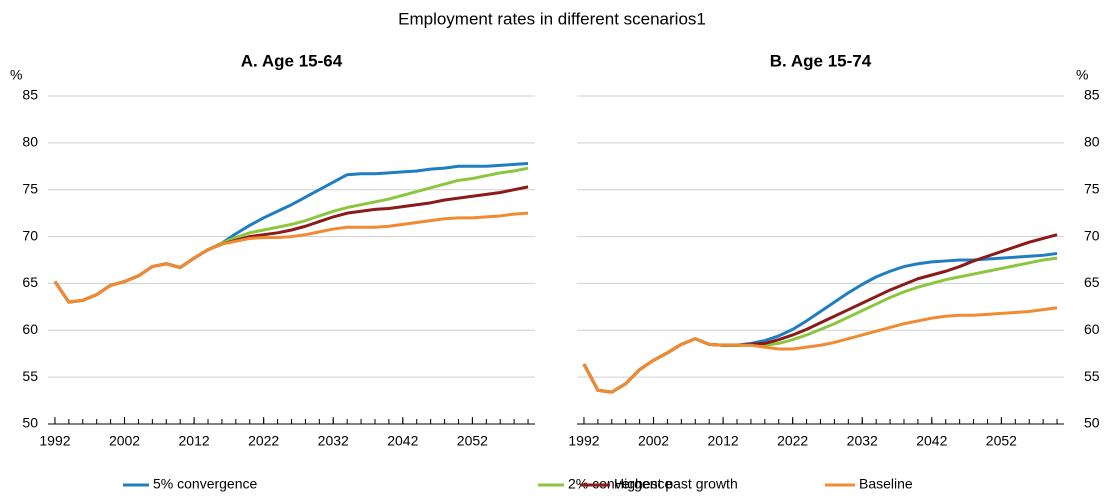 The height and width of the screenshot is (499, 1105). I want to click on legend-label: Highest past growth, so click(676, 484).